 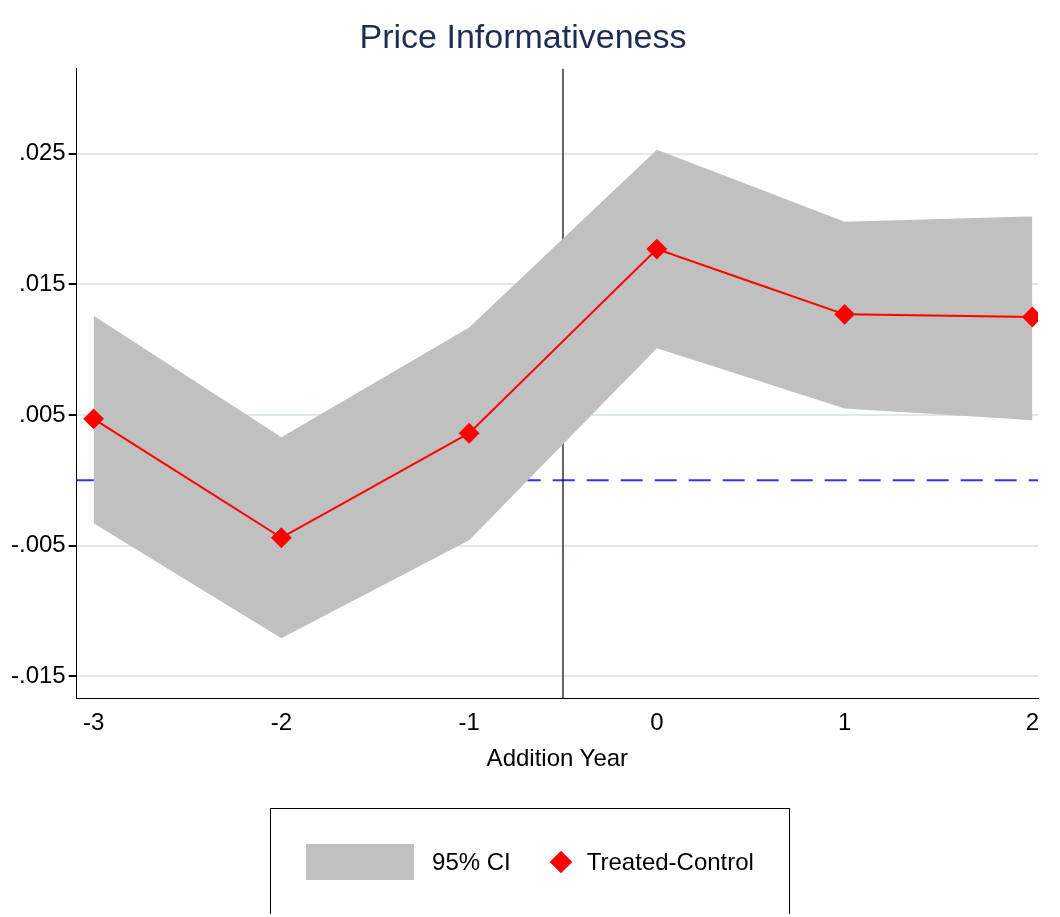 I want to click on x-tick-label: 0, so click(x=657, y=722).